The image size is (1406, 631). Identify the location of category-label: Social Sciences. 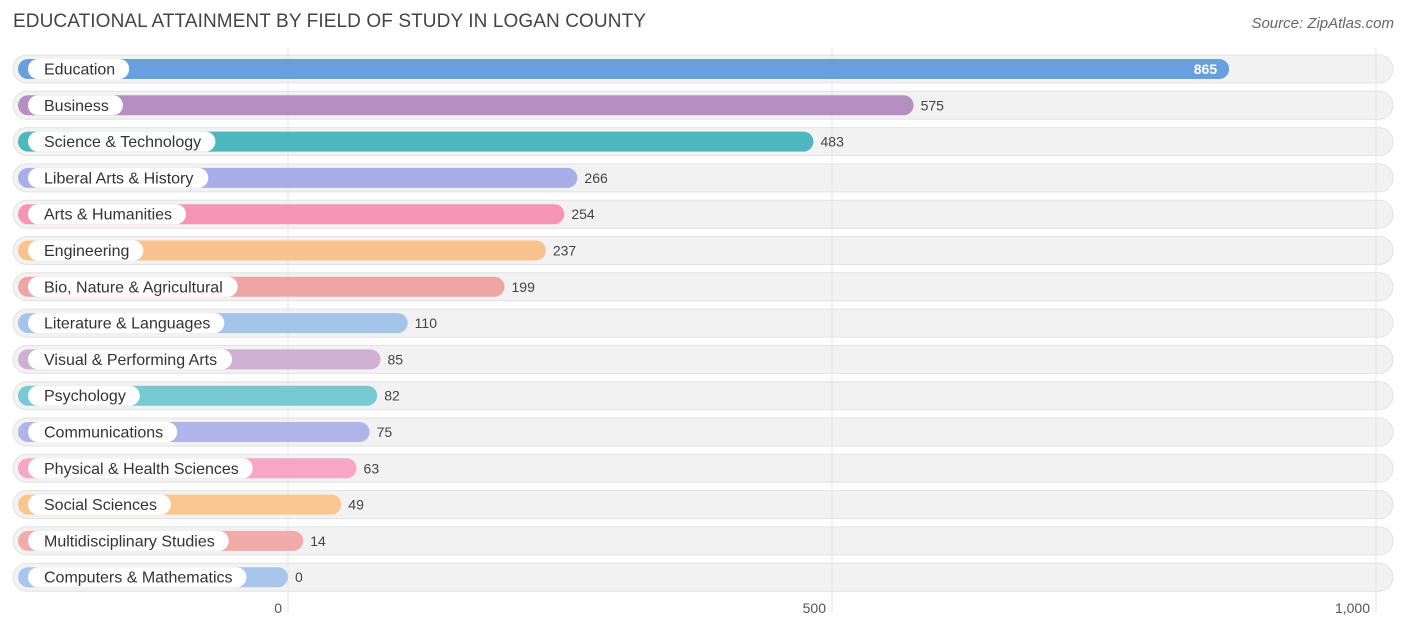
(100, 505).